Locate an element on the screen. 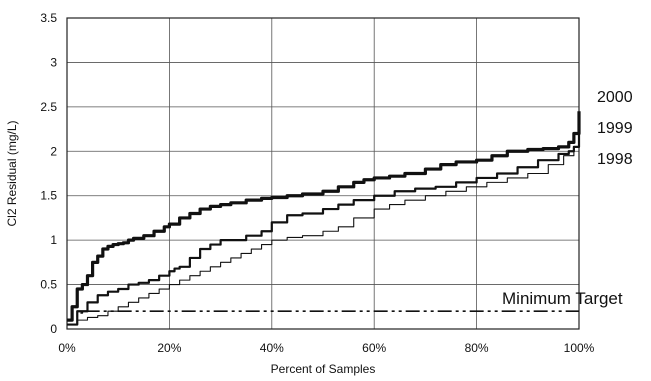  x-tick-label: 20% is located at coordinates (169, 348).